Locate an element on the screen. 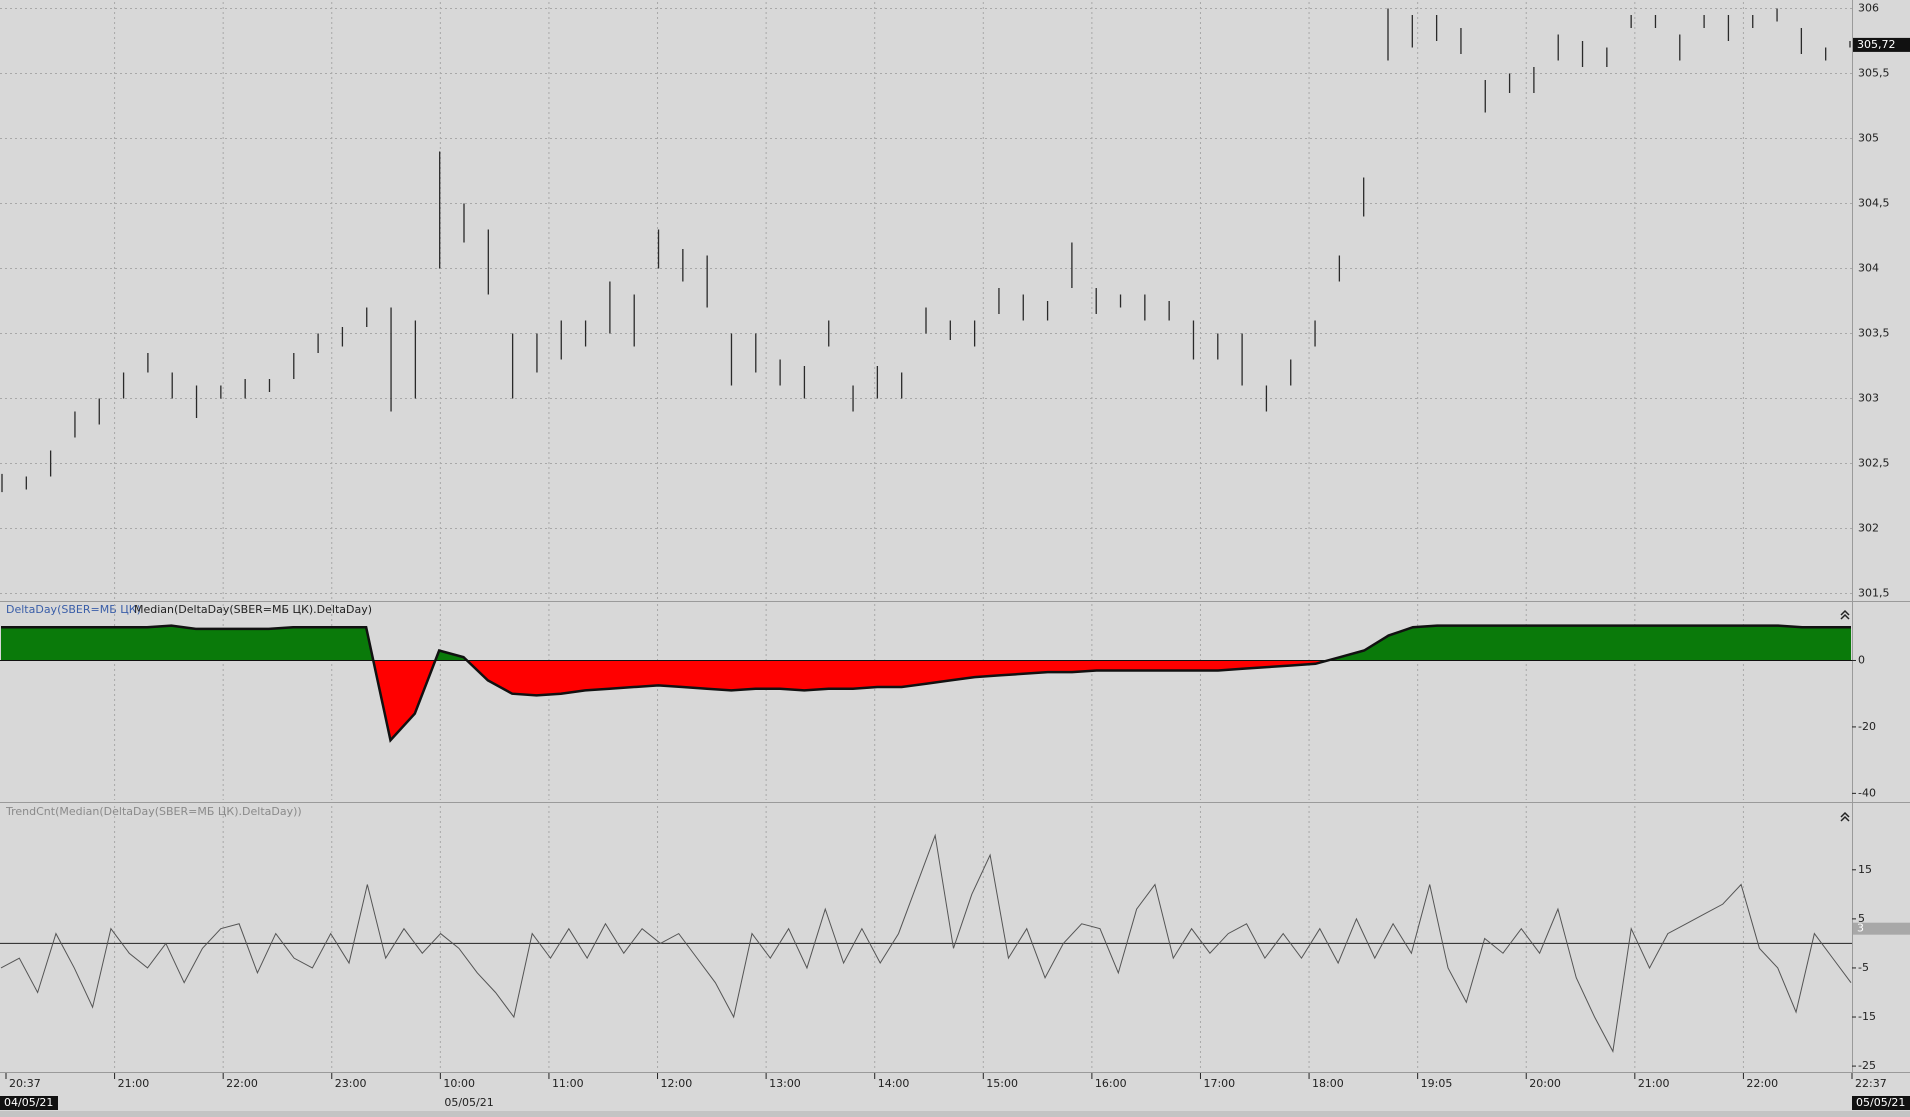 This screenshot has width=1910, height=1117. y-tick-label: 0 is located at coordinates (1861, 659).